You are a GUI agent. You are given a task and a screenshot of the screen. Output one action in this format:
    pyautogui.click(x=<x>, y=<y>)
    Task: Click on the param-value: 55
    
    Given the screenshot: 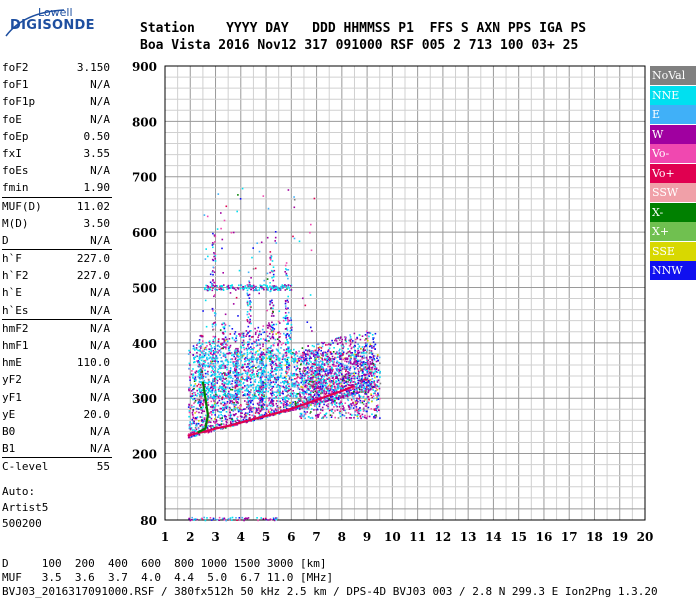 What is the action you would take?
    pyautogui.click(x=103, y=467)
    